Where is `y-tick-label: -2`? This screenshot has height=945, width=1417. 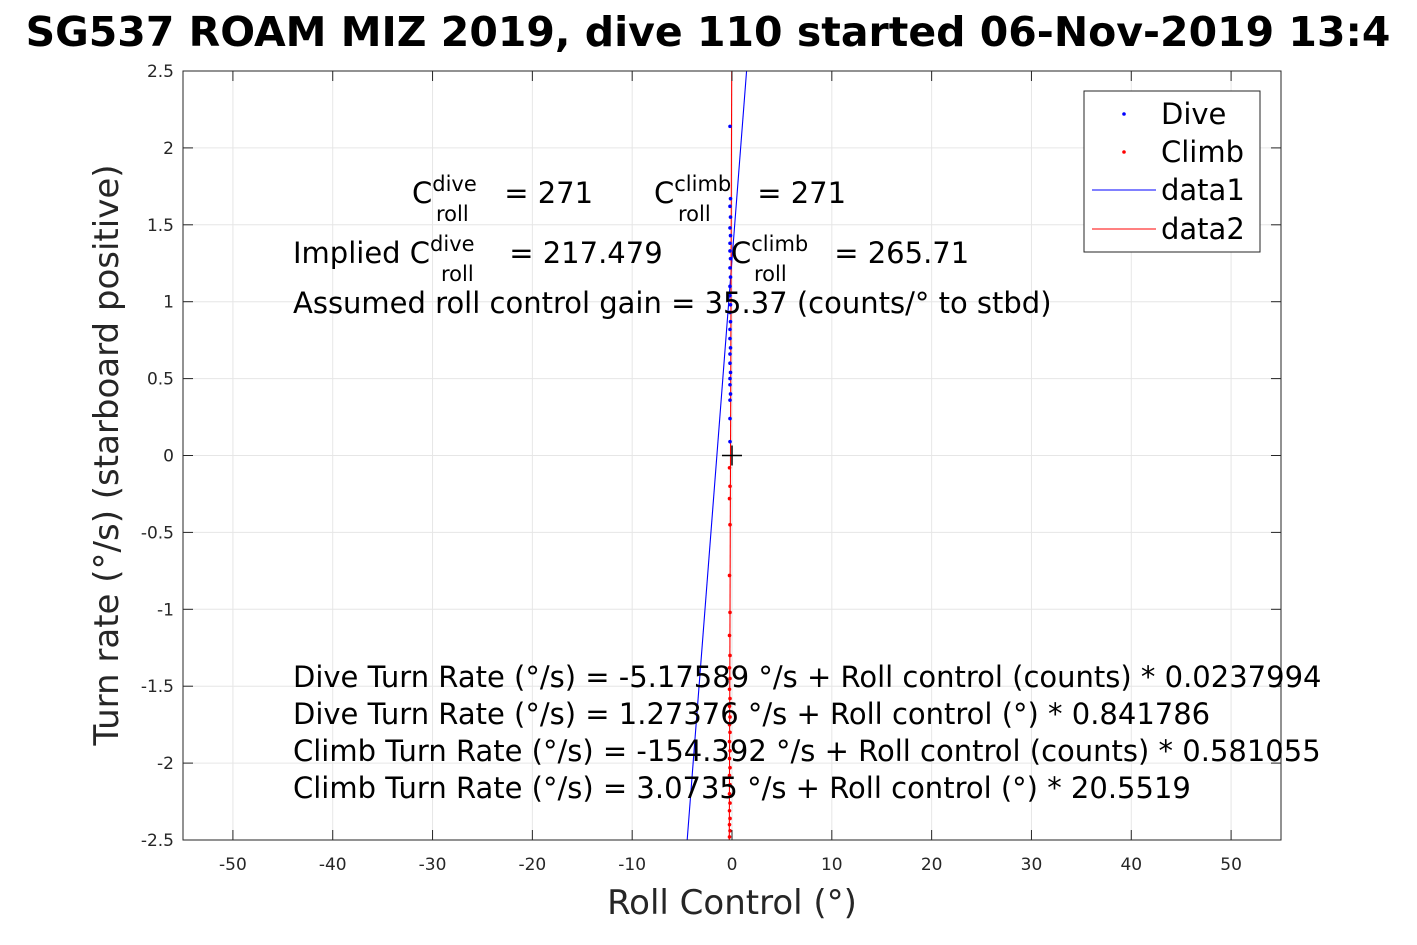
y-tick-label: -2 is located at coordinates (165, 764).